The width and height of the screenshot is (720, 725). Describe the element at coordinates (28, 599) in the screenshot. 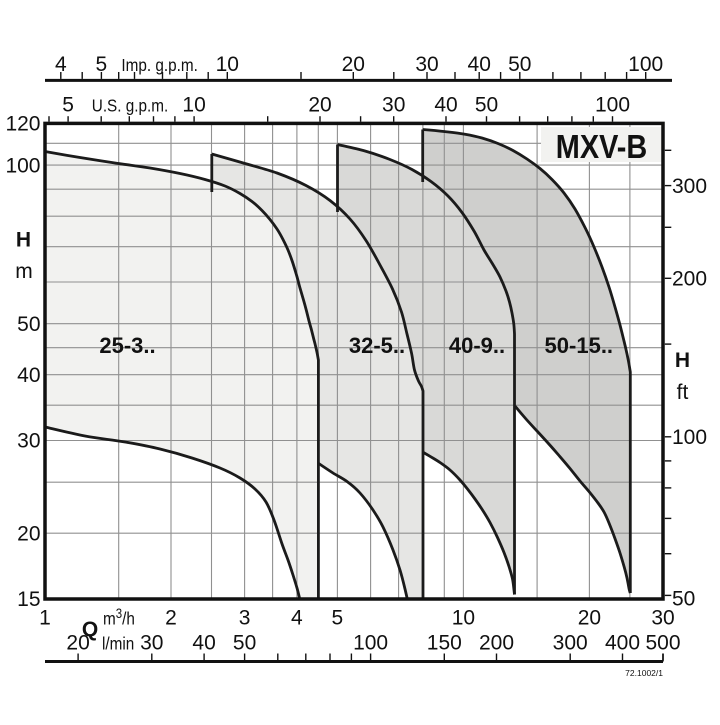

I see `svg-text: 15` at that location.